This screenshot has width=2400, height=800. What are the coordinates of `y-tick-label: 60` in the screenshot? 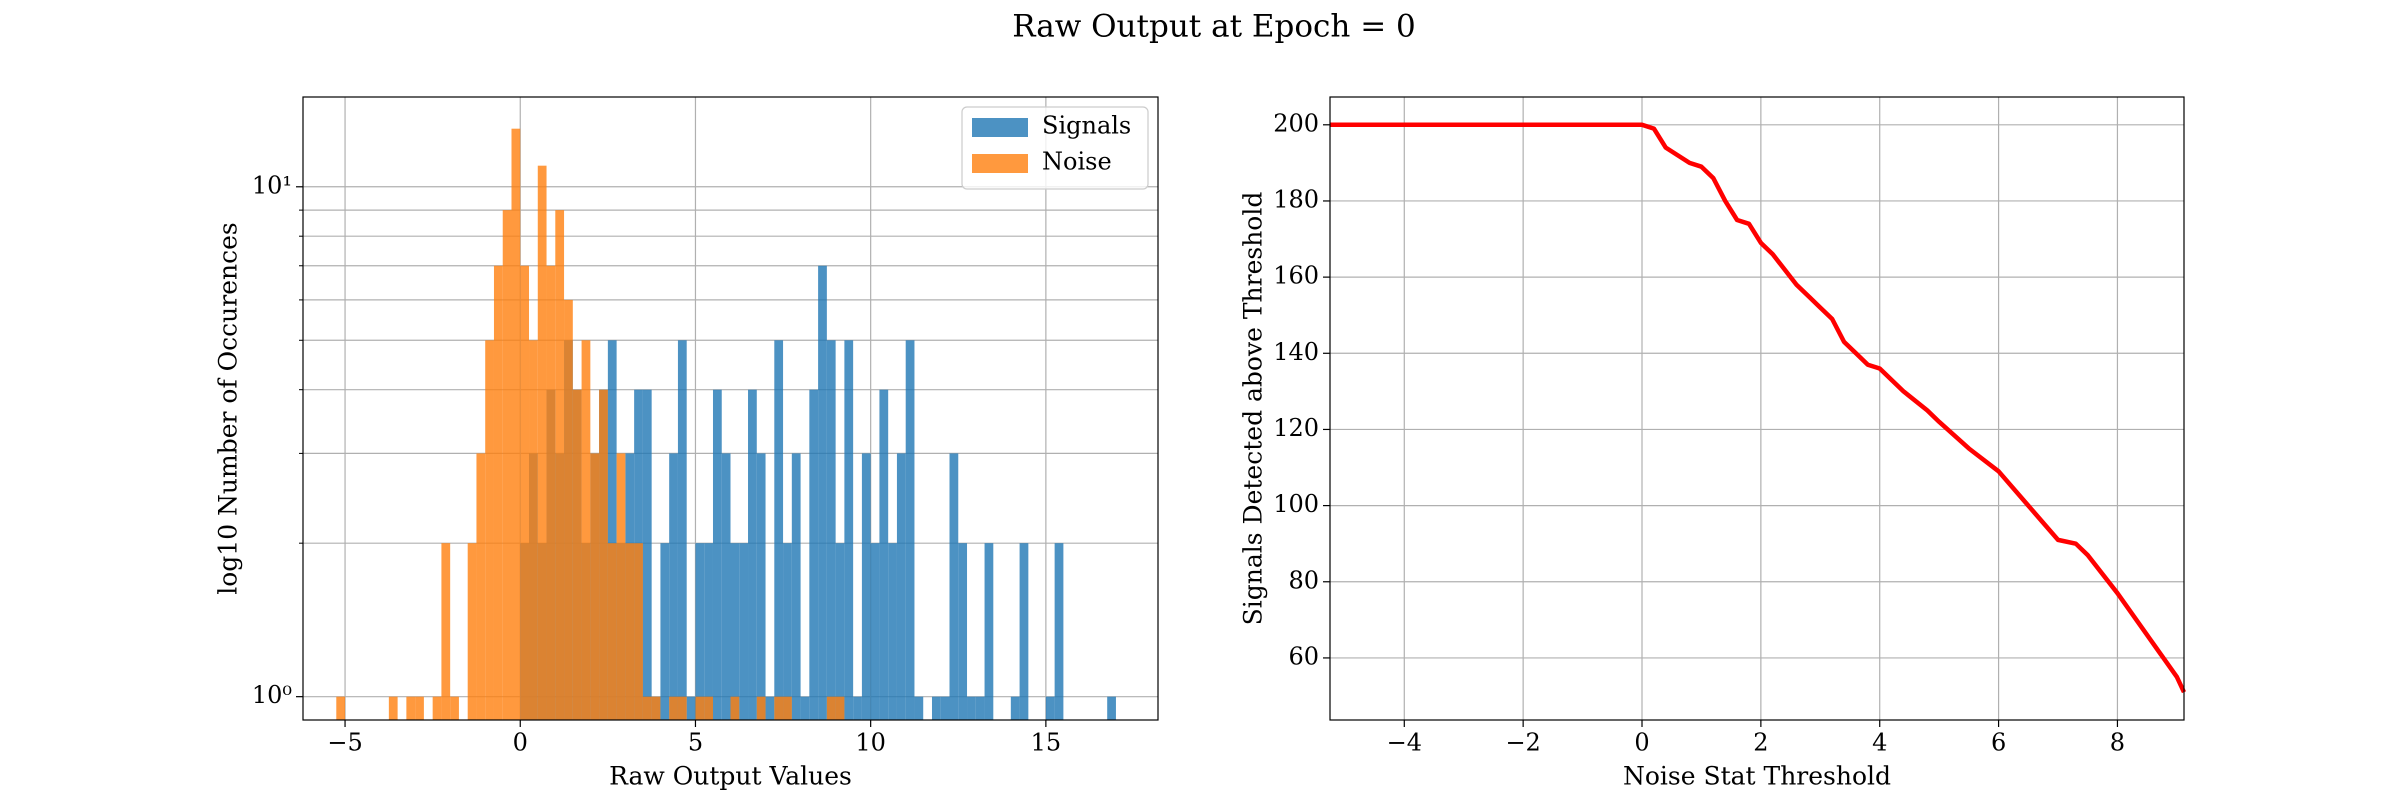 It's located at (1303, 656).